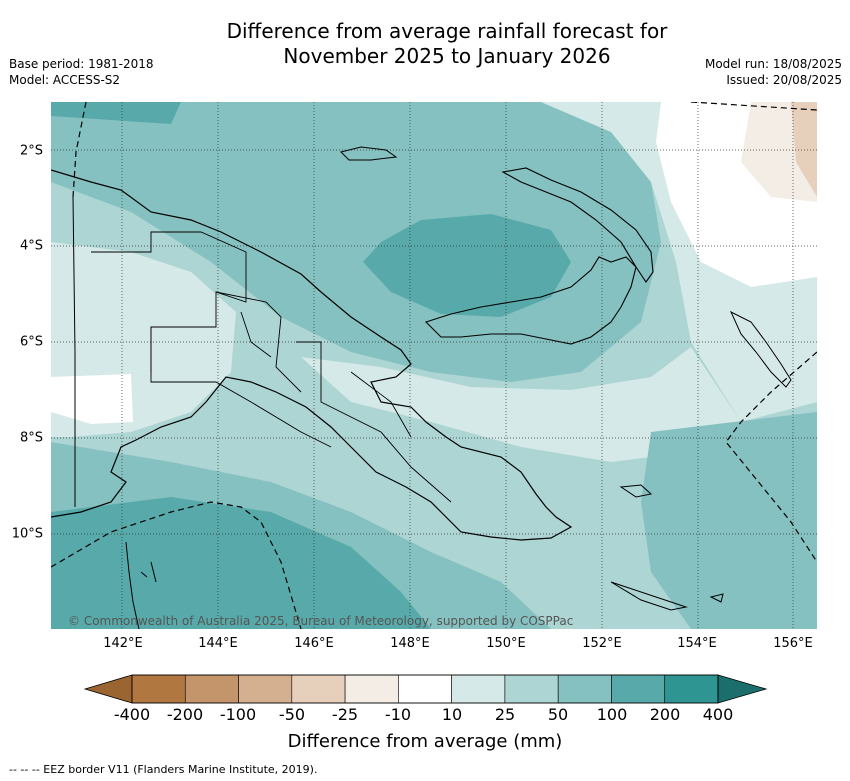  Describe the element at coordinates (265, 689) in the screenshot. I see `colorbar-cell--100_-50` at that location.